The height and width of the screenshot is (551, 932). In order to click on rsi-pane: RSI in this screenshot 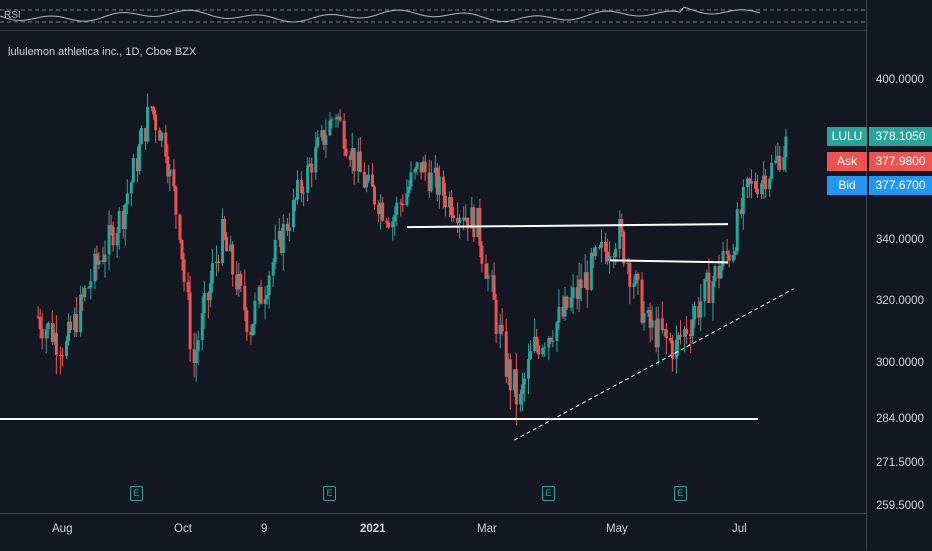, I will do `click(433, 15)`.